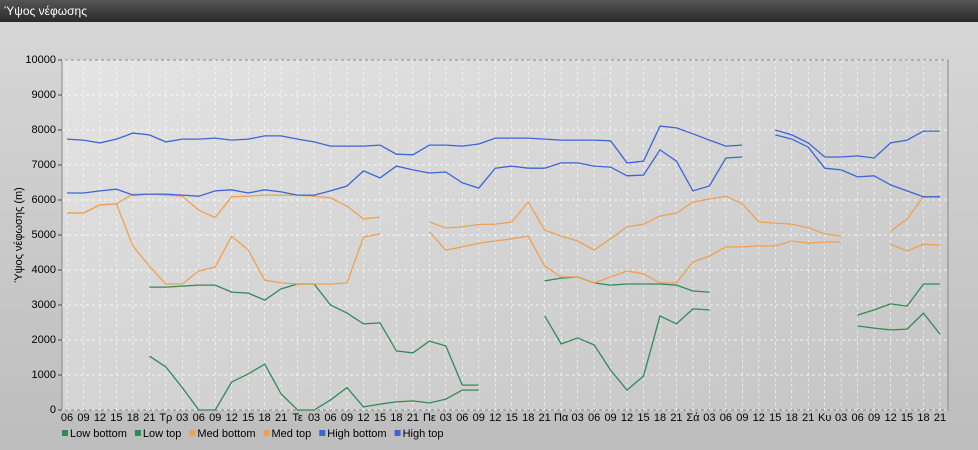 The image size is (978, 450). What do you see at coordinates (356, 434) in the screenshot?
I see `legend-label: High bottom` at bounding box center [356, 434].